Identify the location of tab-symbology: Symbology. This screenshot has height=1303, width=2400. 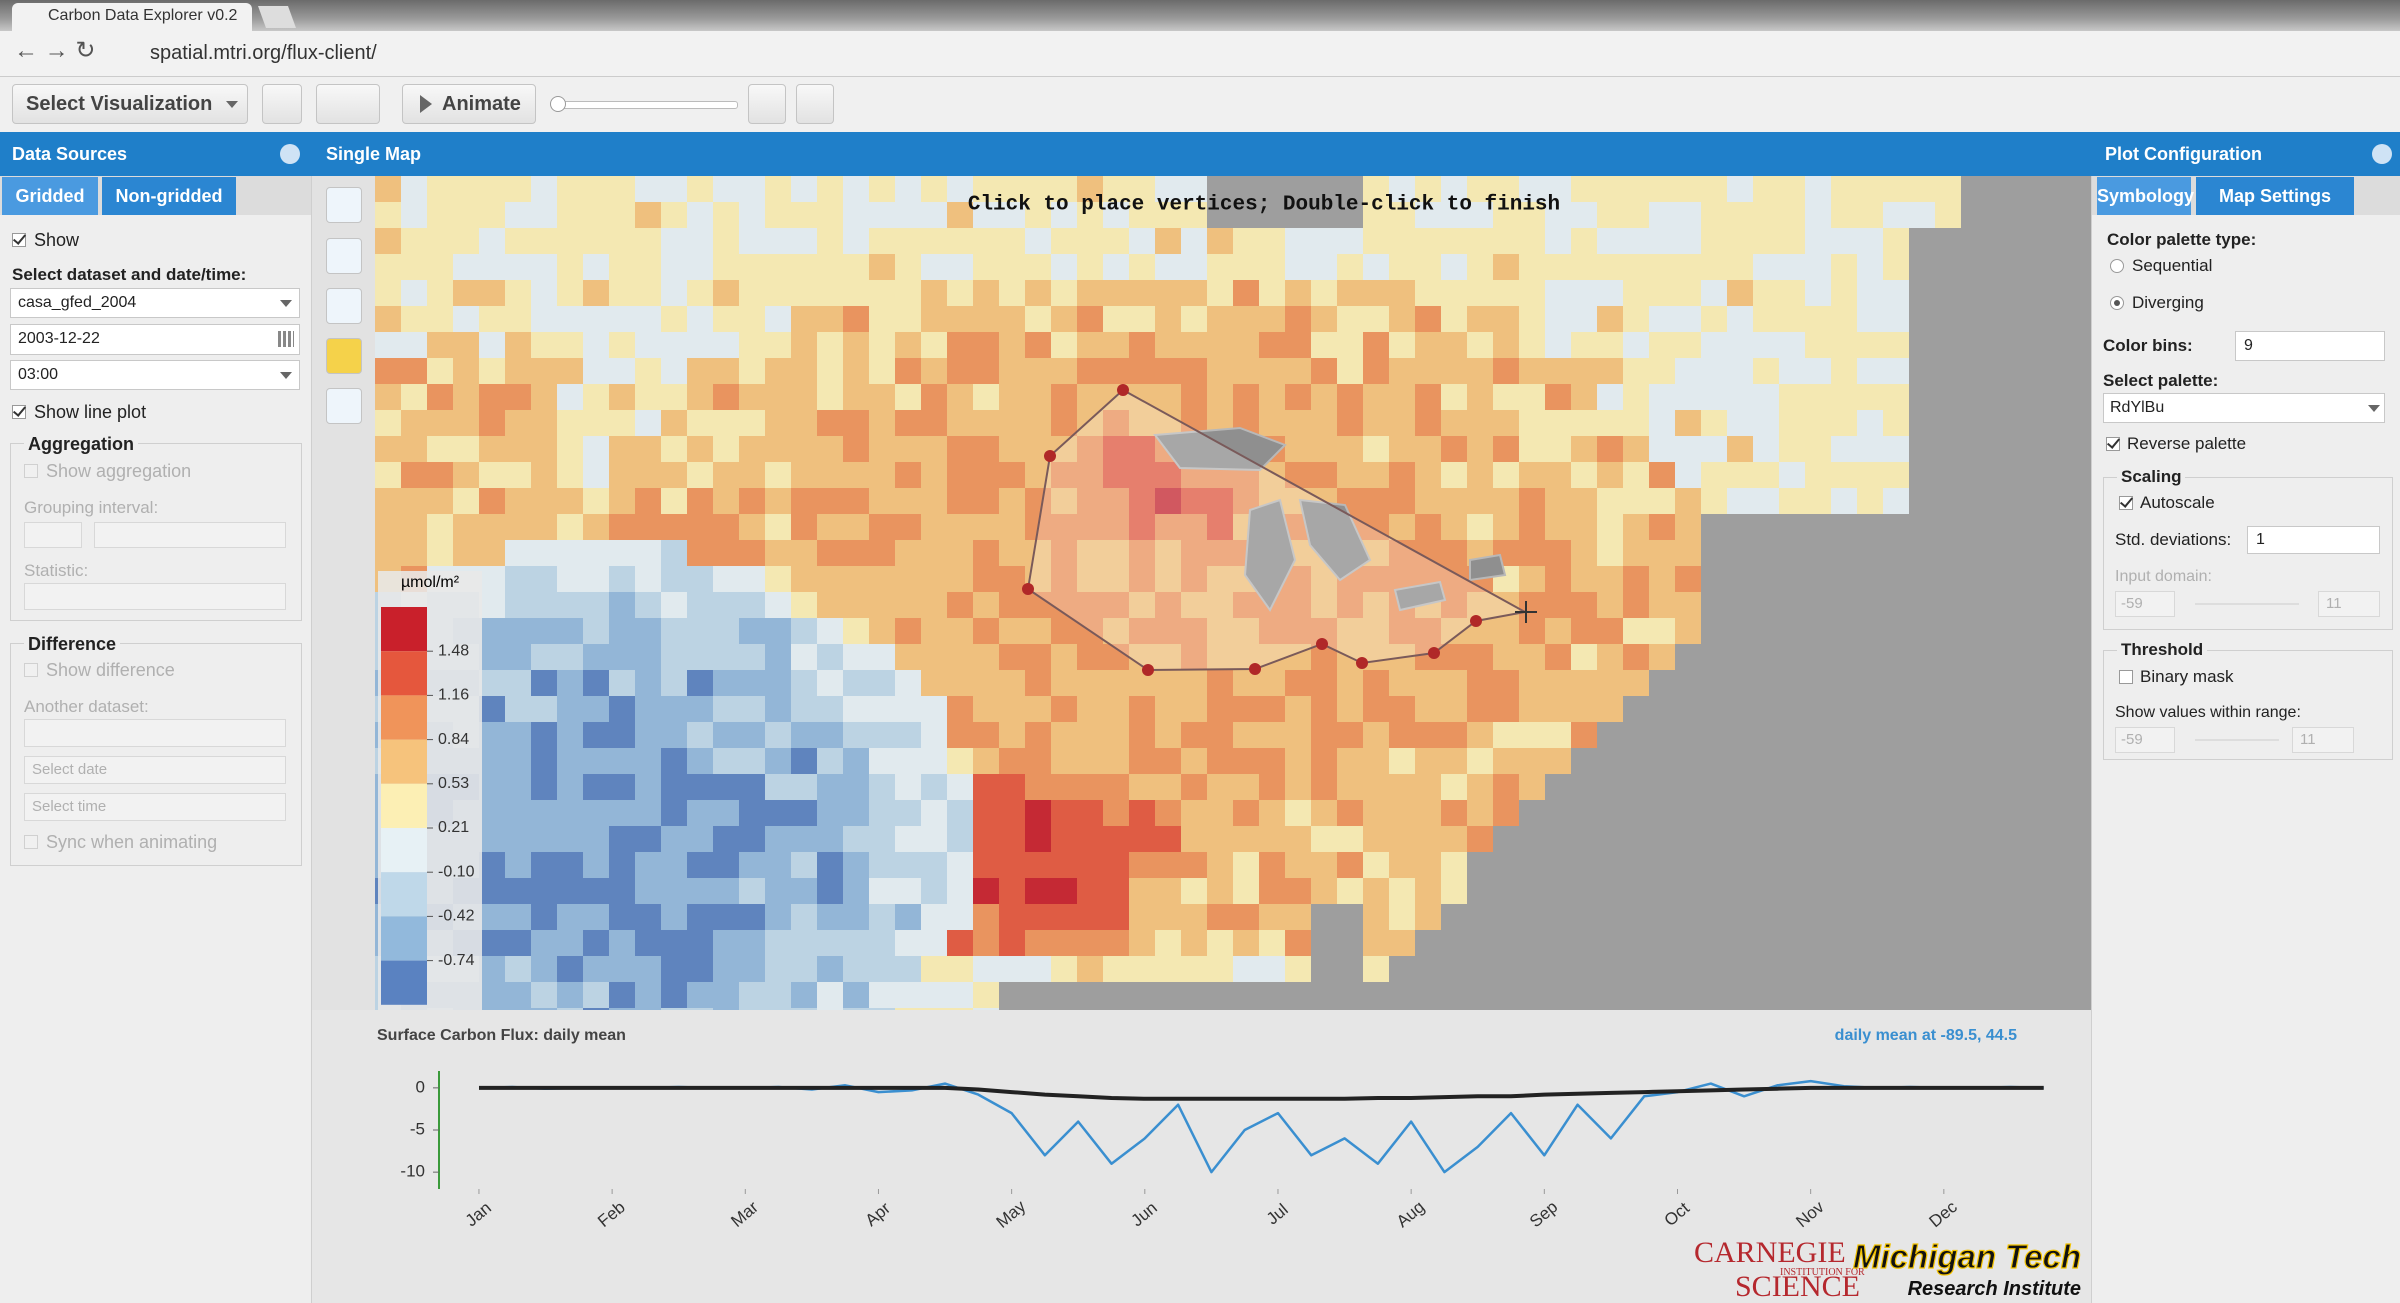
(2145, 196).